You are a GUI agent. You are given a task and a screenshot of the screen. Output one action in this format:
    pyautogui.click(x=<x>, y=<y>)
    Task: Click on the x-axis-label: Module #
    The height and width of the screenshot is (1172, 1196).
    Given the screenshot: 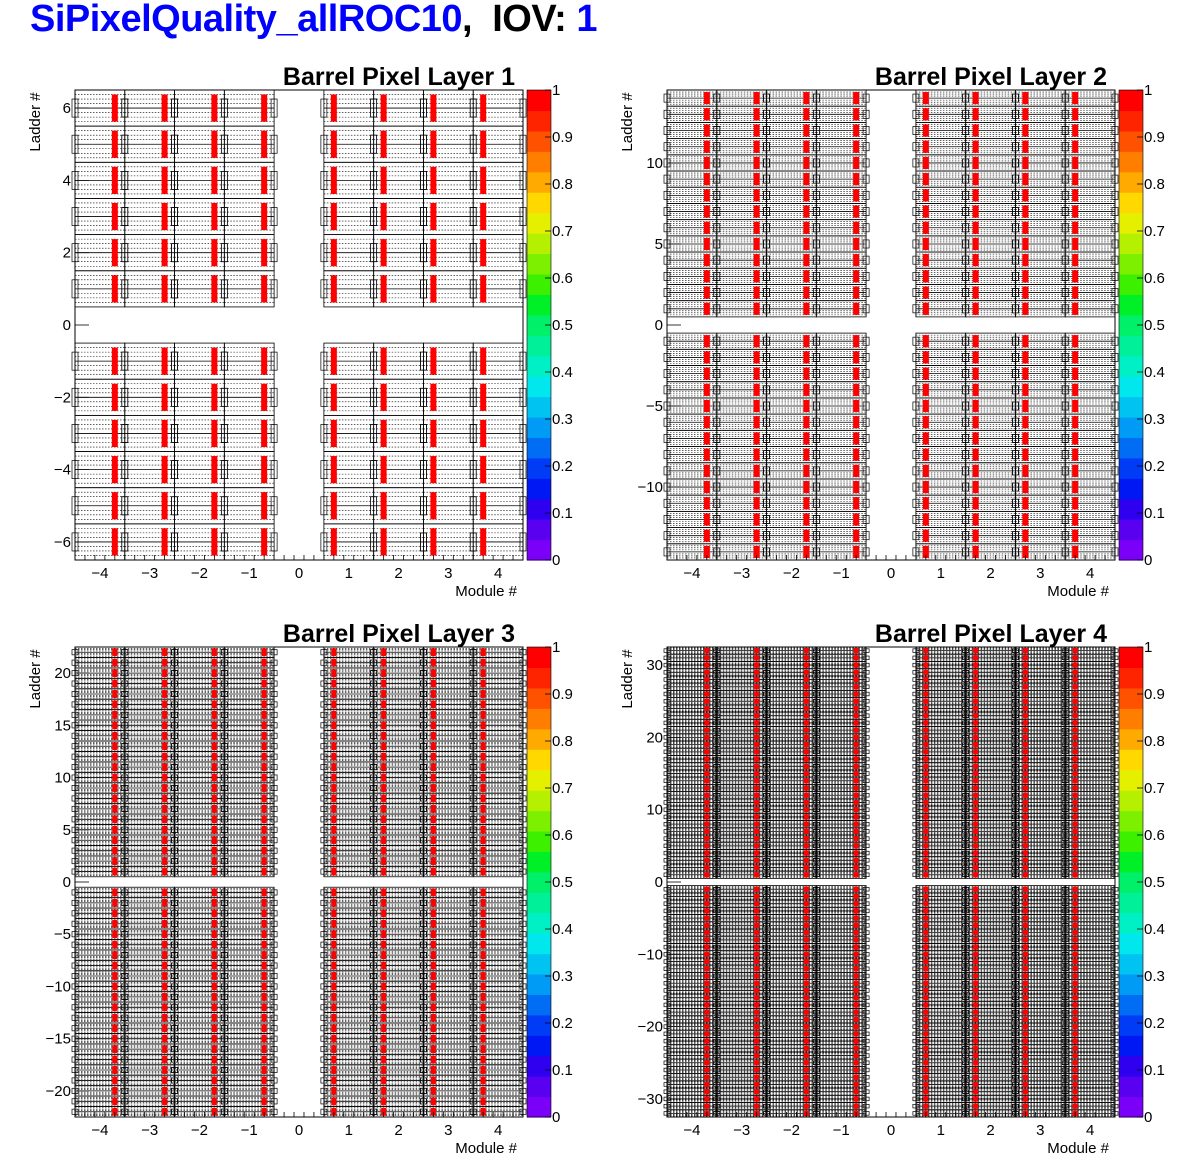 What is the action you would take?
    pyautogui.click(x=486, y=591)
    